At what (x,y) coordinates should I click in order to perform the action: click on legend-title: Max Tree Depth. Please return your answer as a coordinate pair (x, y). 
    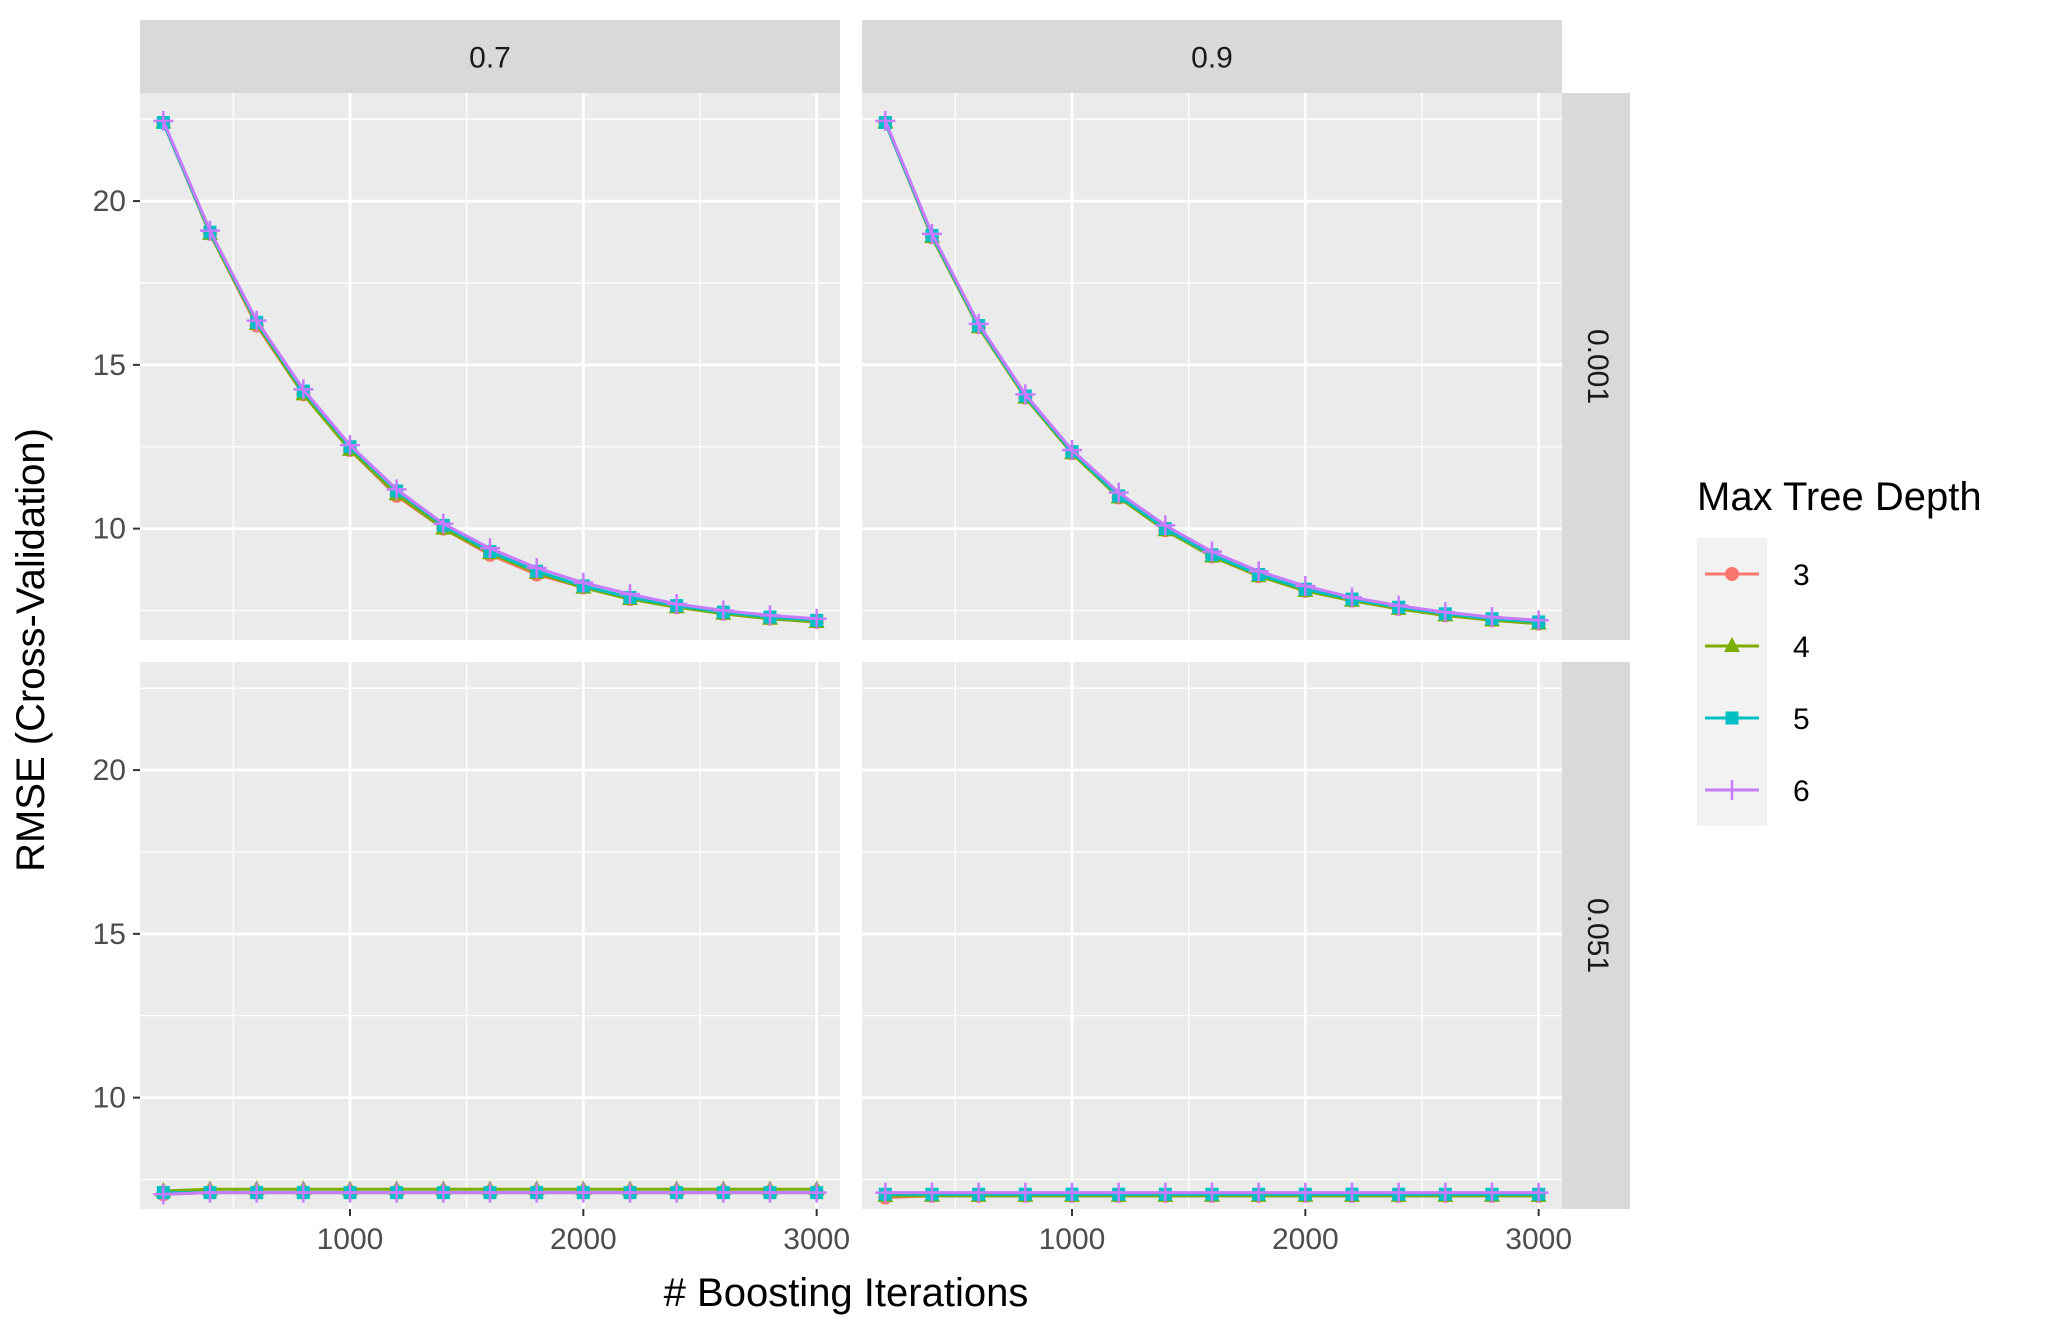
    Looking at the image, I should click on (1839, 497).